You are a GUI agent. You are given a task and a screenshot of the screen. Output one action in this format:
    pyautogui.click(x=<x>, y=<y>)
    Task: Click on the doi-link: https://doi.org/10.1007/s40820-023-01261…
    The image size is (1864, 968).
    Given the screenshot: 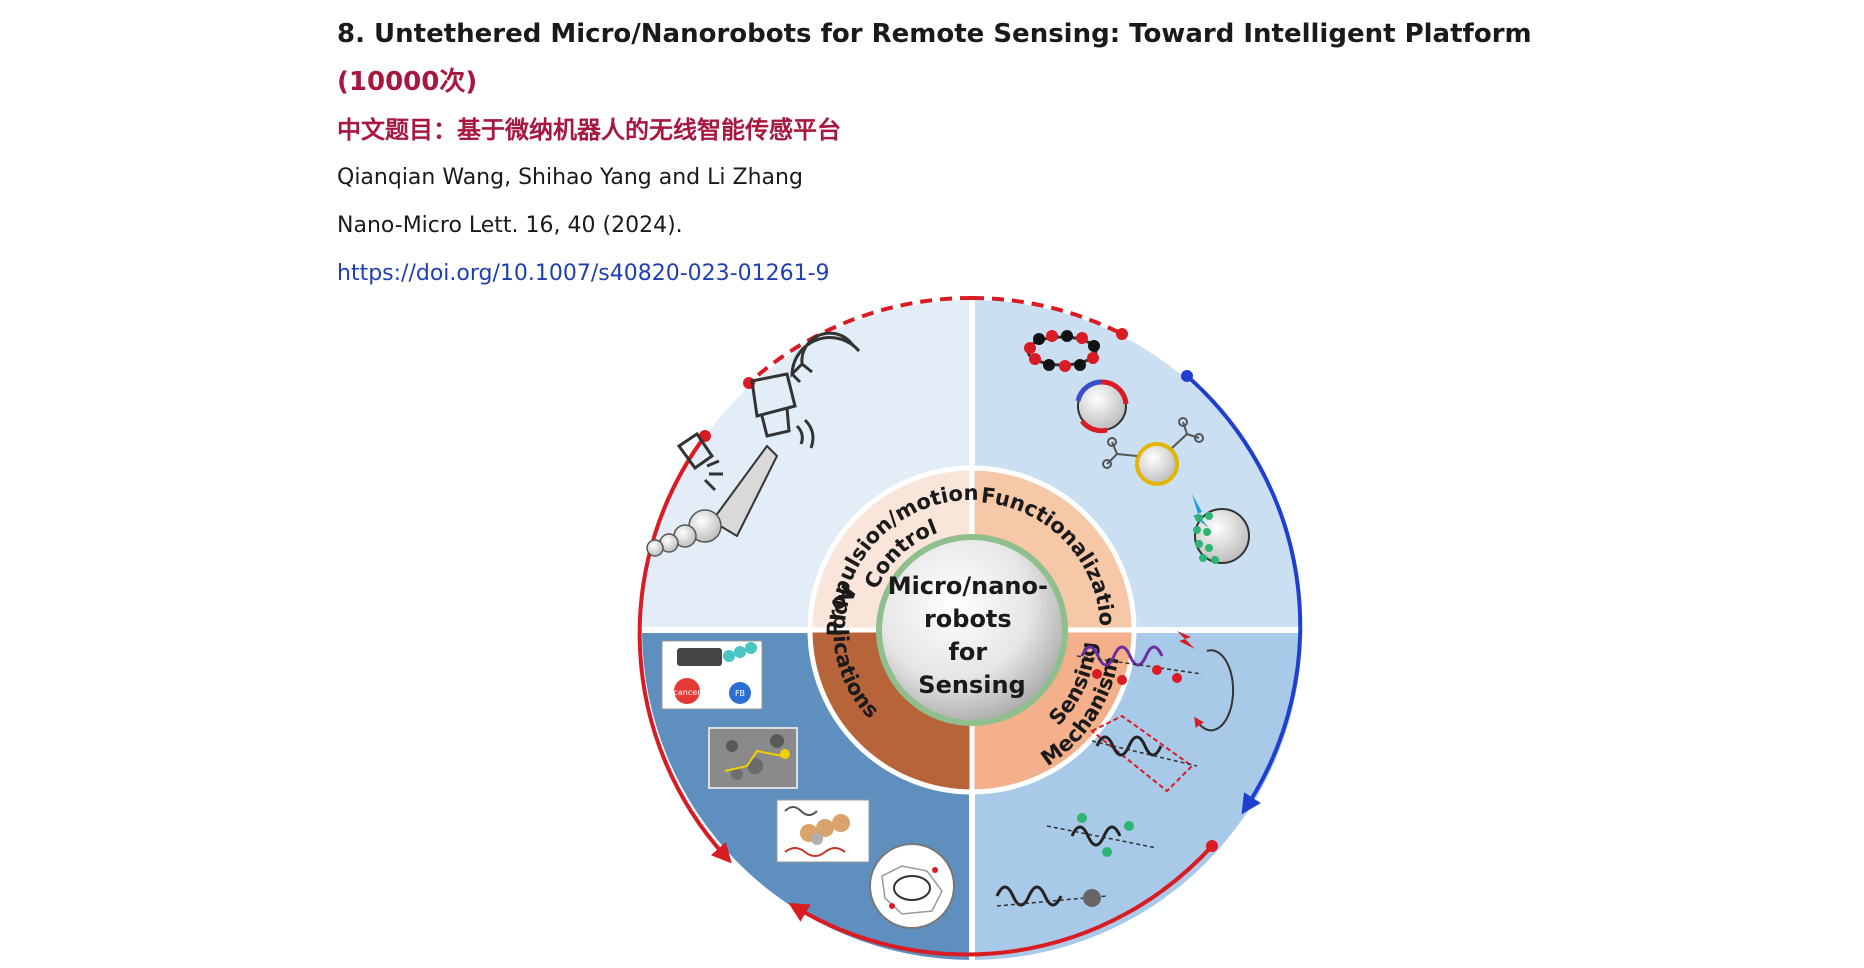 What is the action you would take?
    pyautogui.click(x=583, y=273)
    